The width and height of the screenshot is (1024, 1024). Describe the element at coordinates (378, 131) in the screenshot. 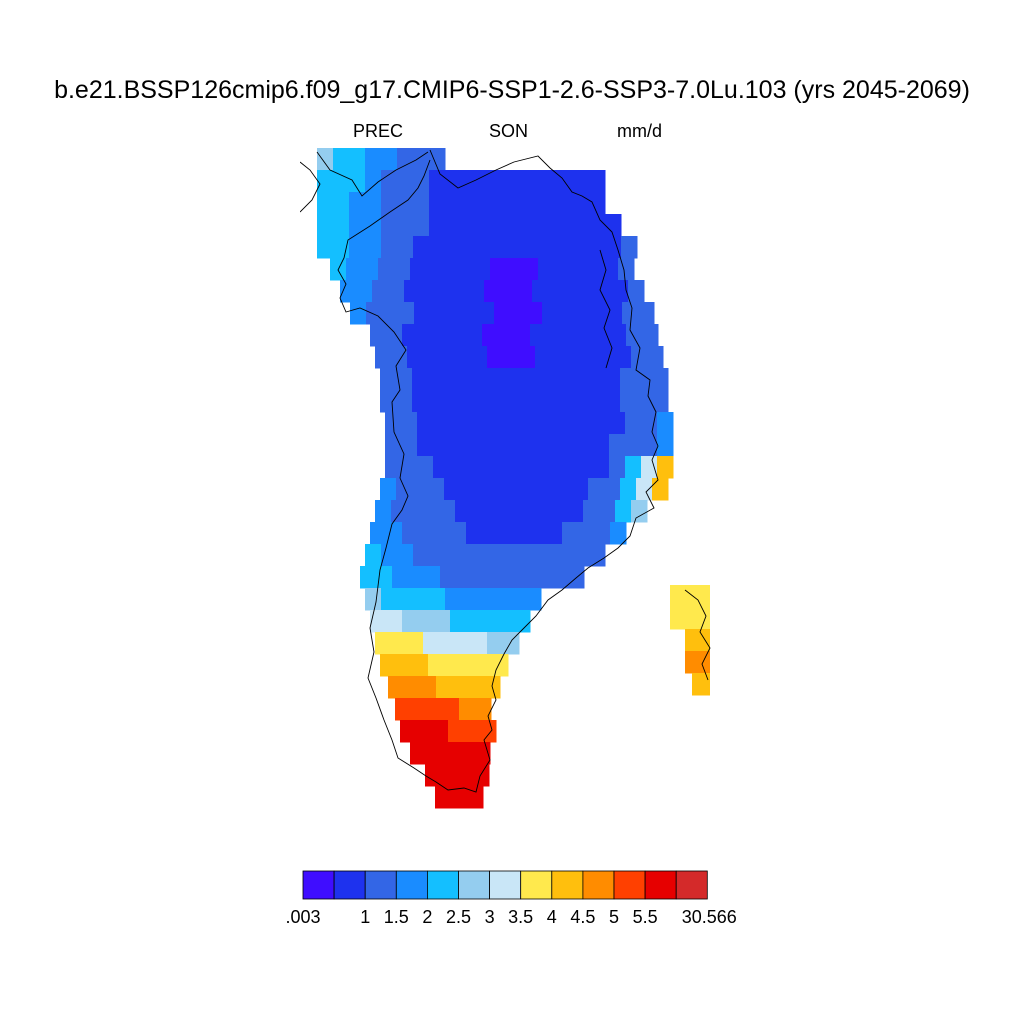

I see `variable-label: PREC` at that location.